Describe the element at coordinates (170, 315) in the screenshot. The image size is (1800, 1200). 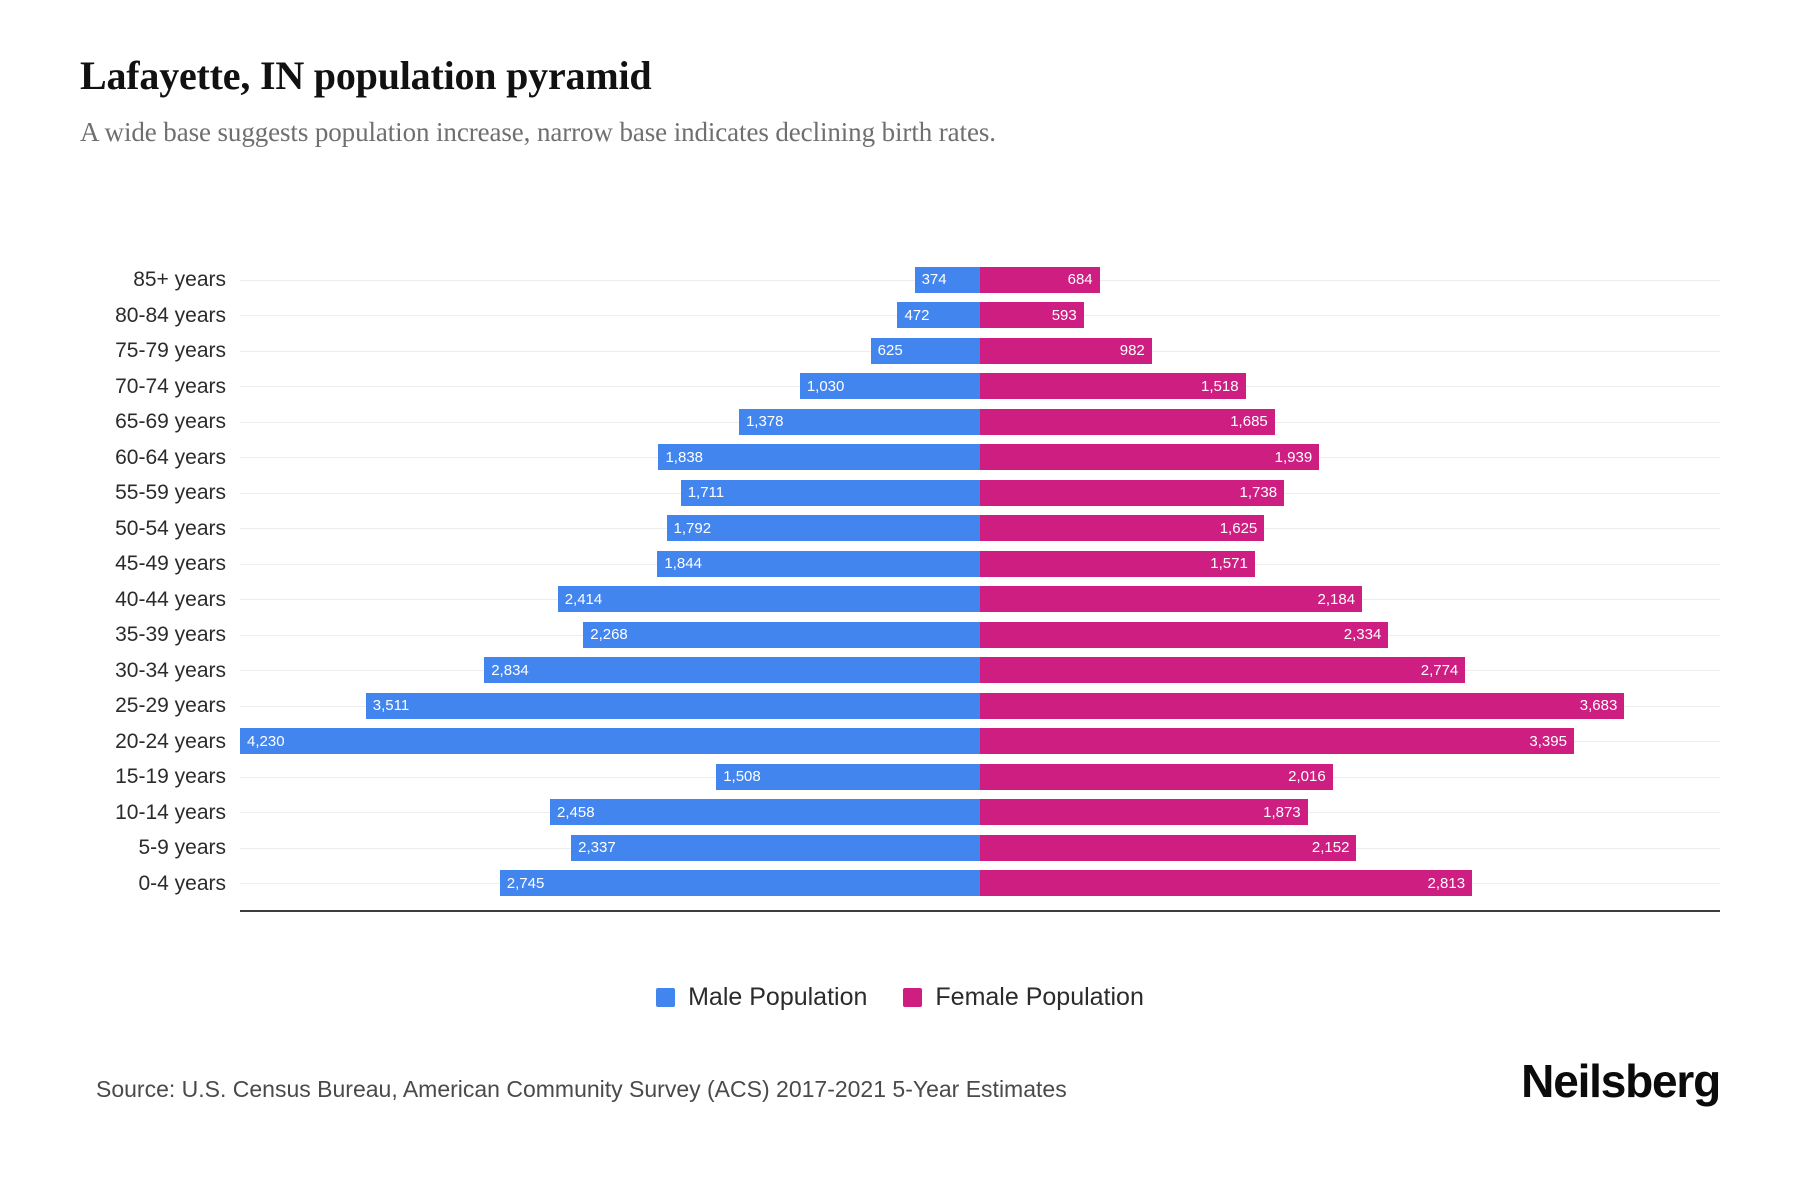
I see `age-group-label: 80-84 years` at that location.